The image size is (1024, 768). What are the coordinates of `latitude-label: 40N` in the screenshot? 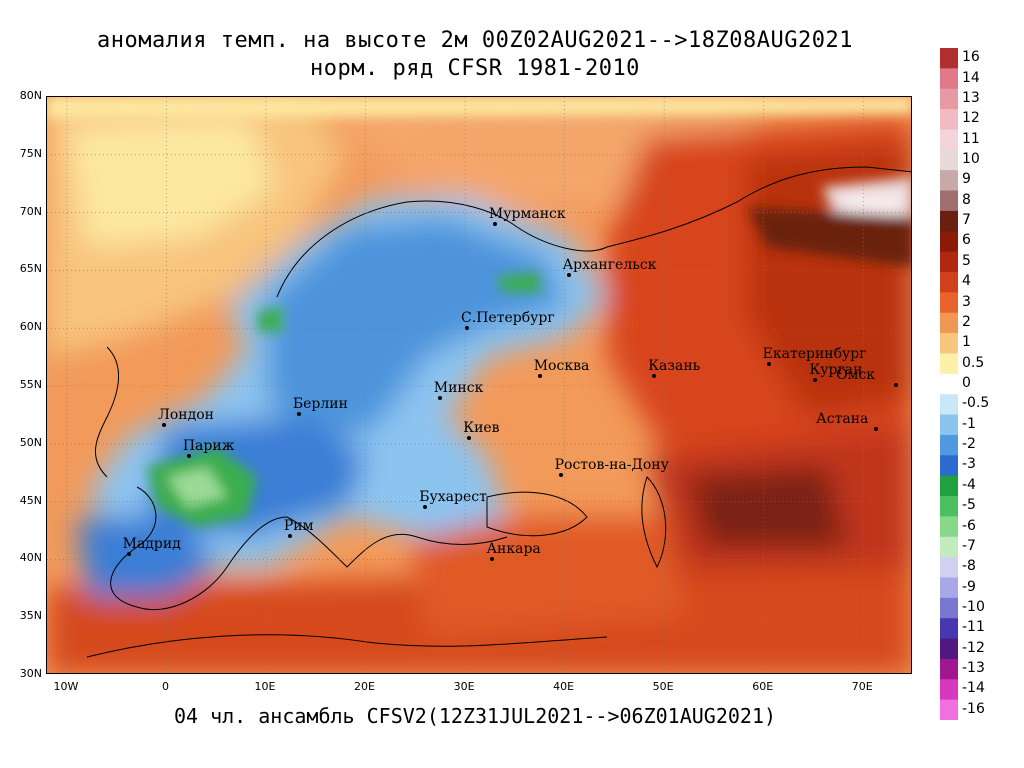 It's located at (30, 558).